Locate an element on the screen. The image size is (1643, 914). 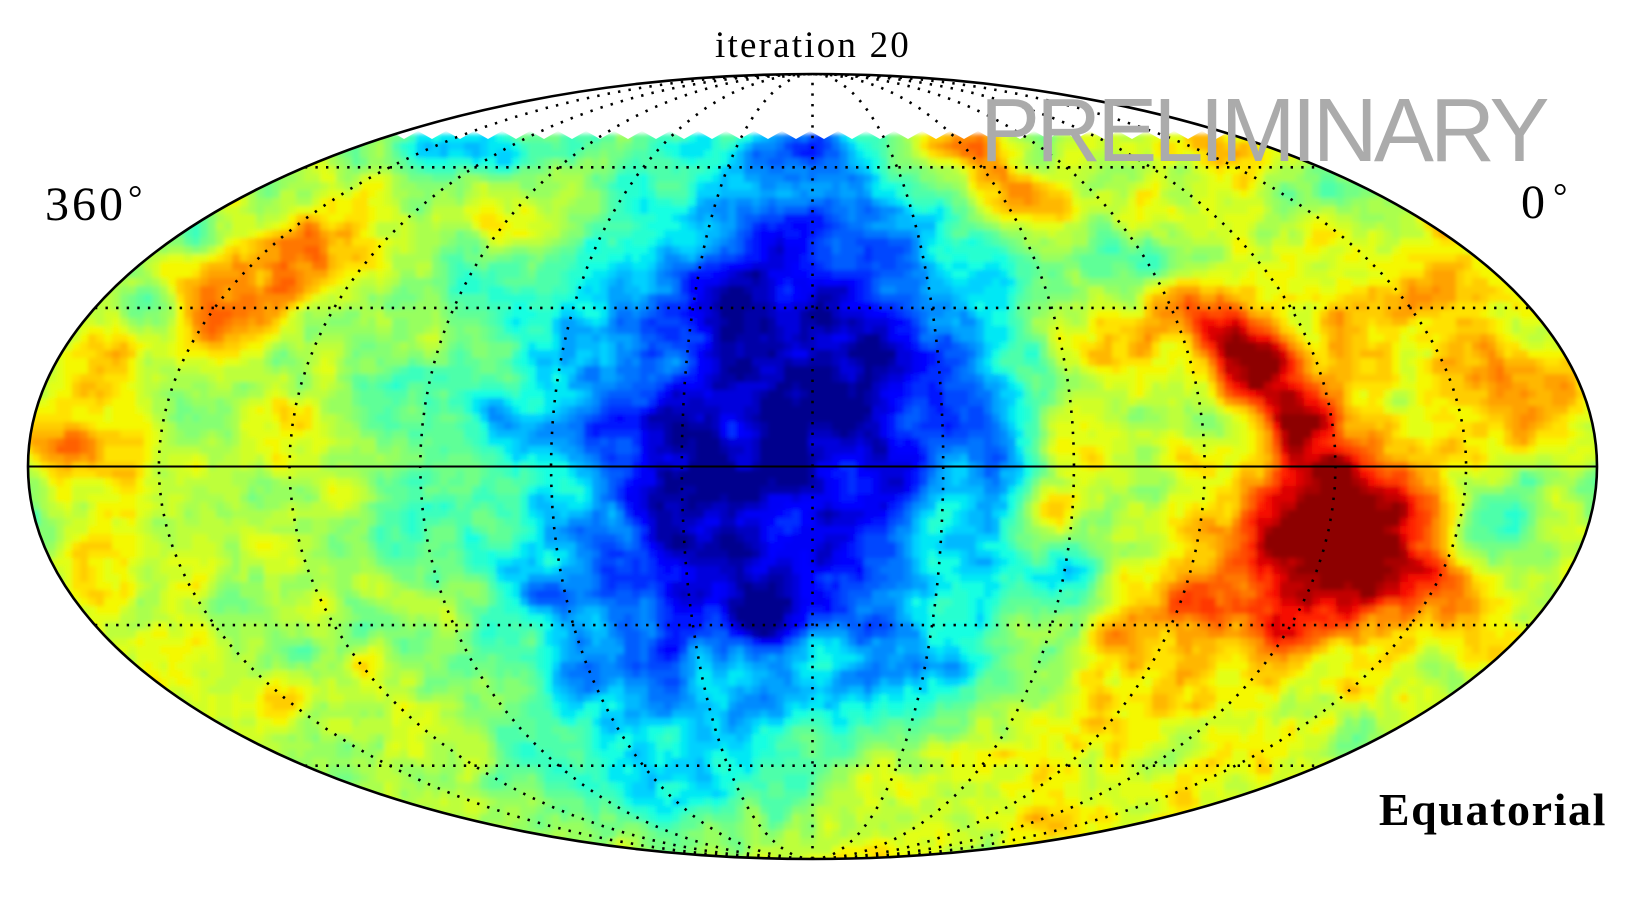
svg-text: 360° is located at coordinates (95, 204).